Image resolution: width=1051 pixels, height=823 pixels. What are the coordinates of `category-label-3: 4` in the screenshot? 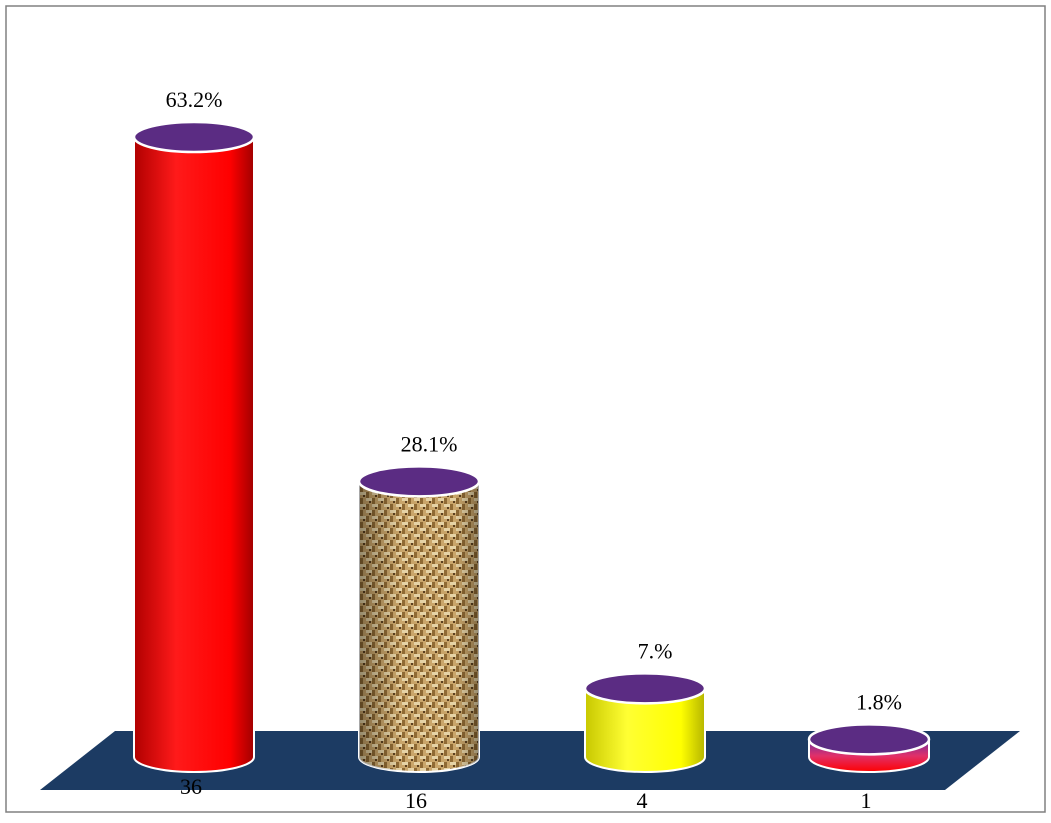 It's located at (642, 800).